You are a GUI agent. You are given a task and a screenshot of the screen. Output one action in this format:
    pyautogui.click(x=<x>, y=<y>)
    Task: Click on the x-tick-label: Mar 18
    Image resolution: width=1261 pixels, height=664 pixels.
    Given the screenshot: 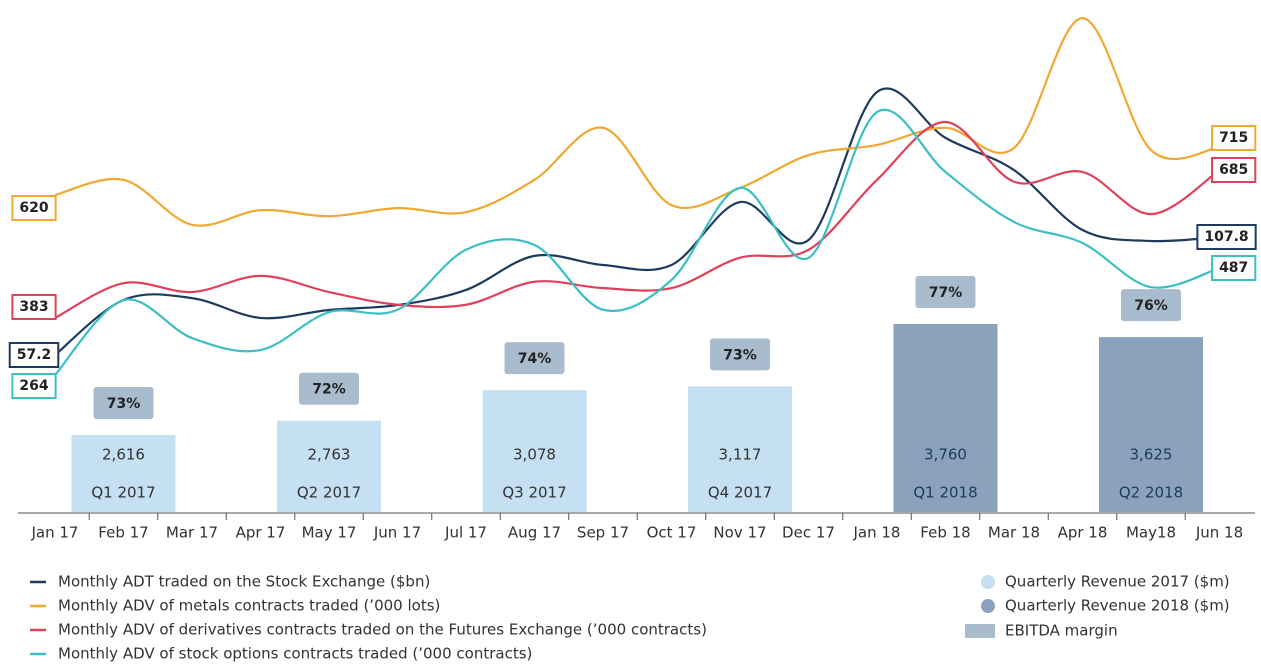 What is the action you would take?
    pyautogui.click(x=1014, y=533)
    